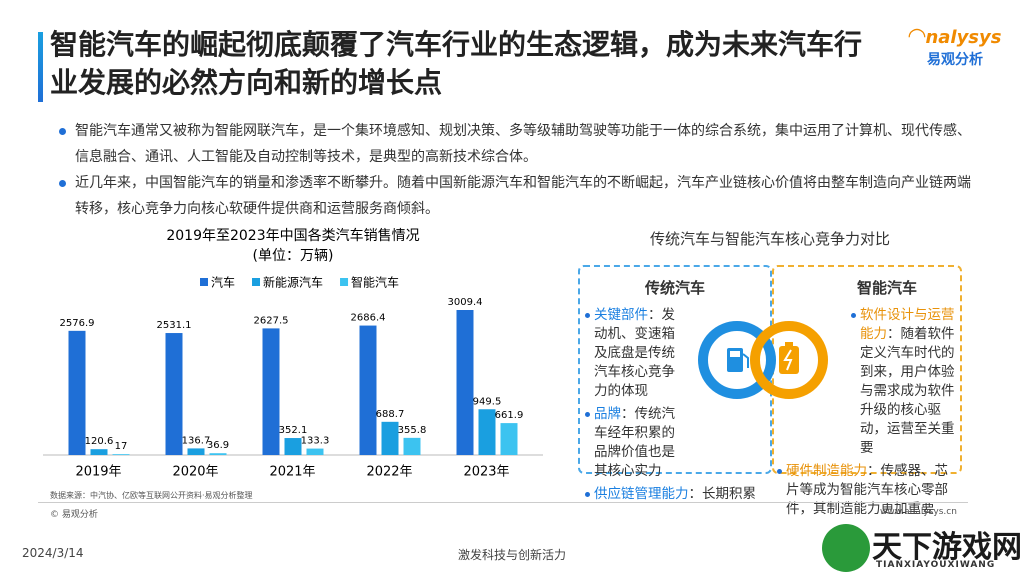  I want to click on value-label: 2531.1, so click(174, 325).